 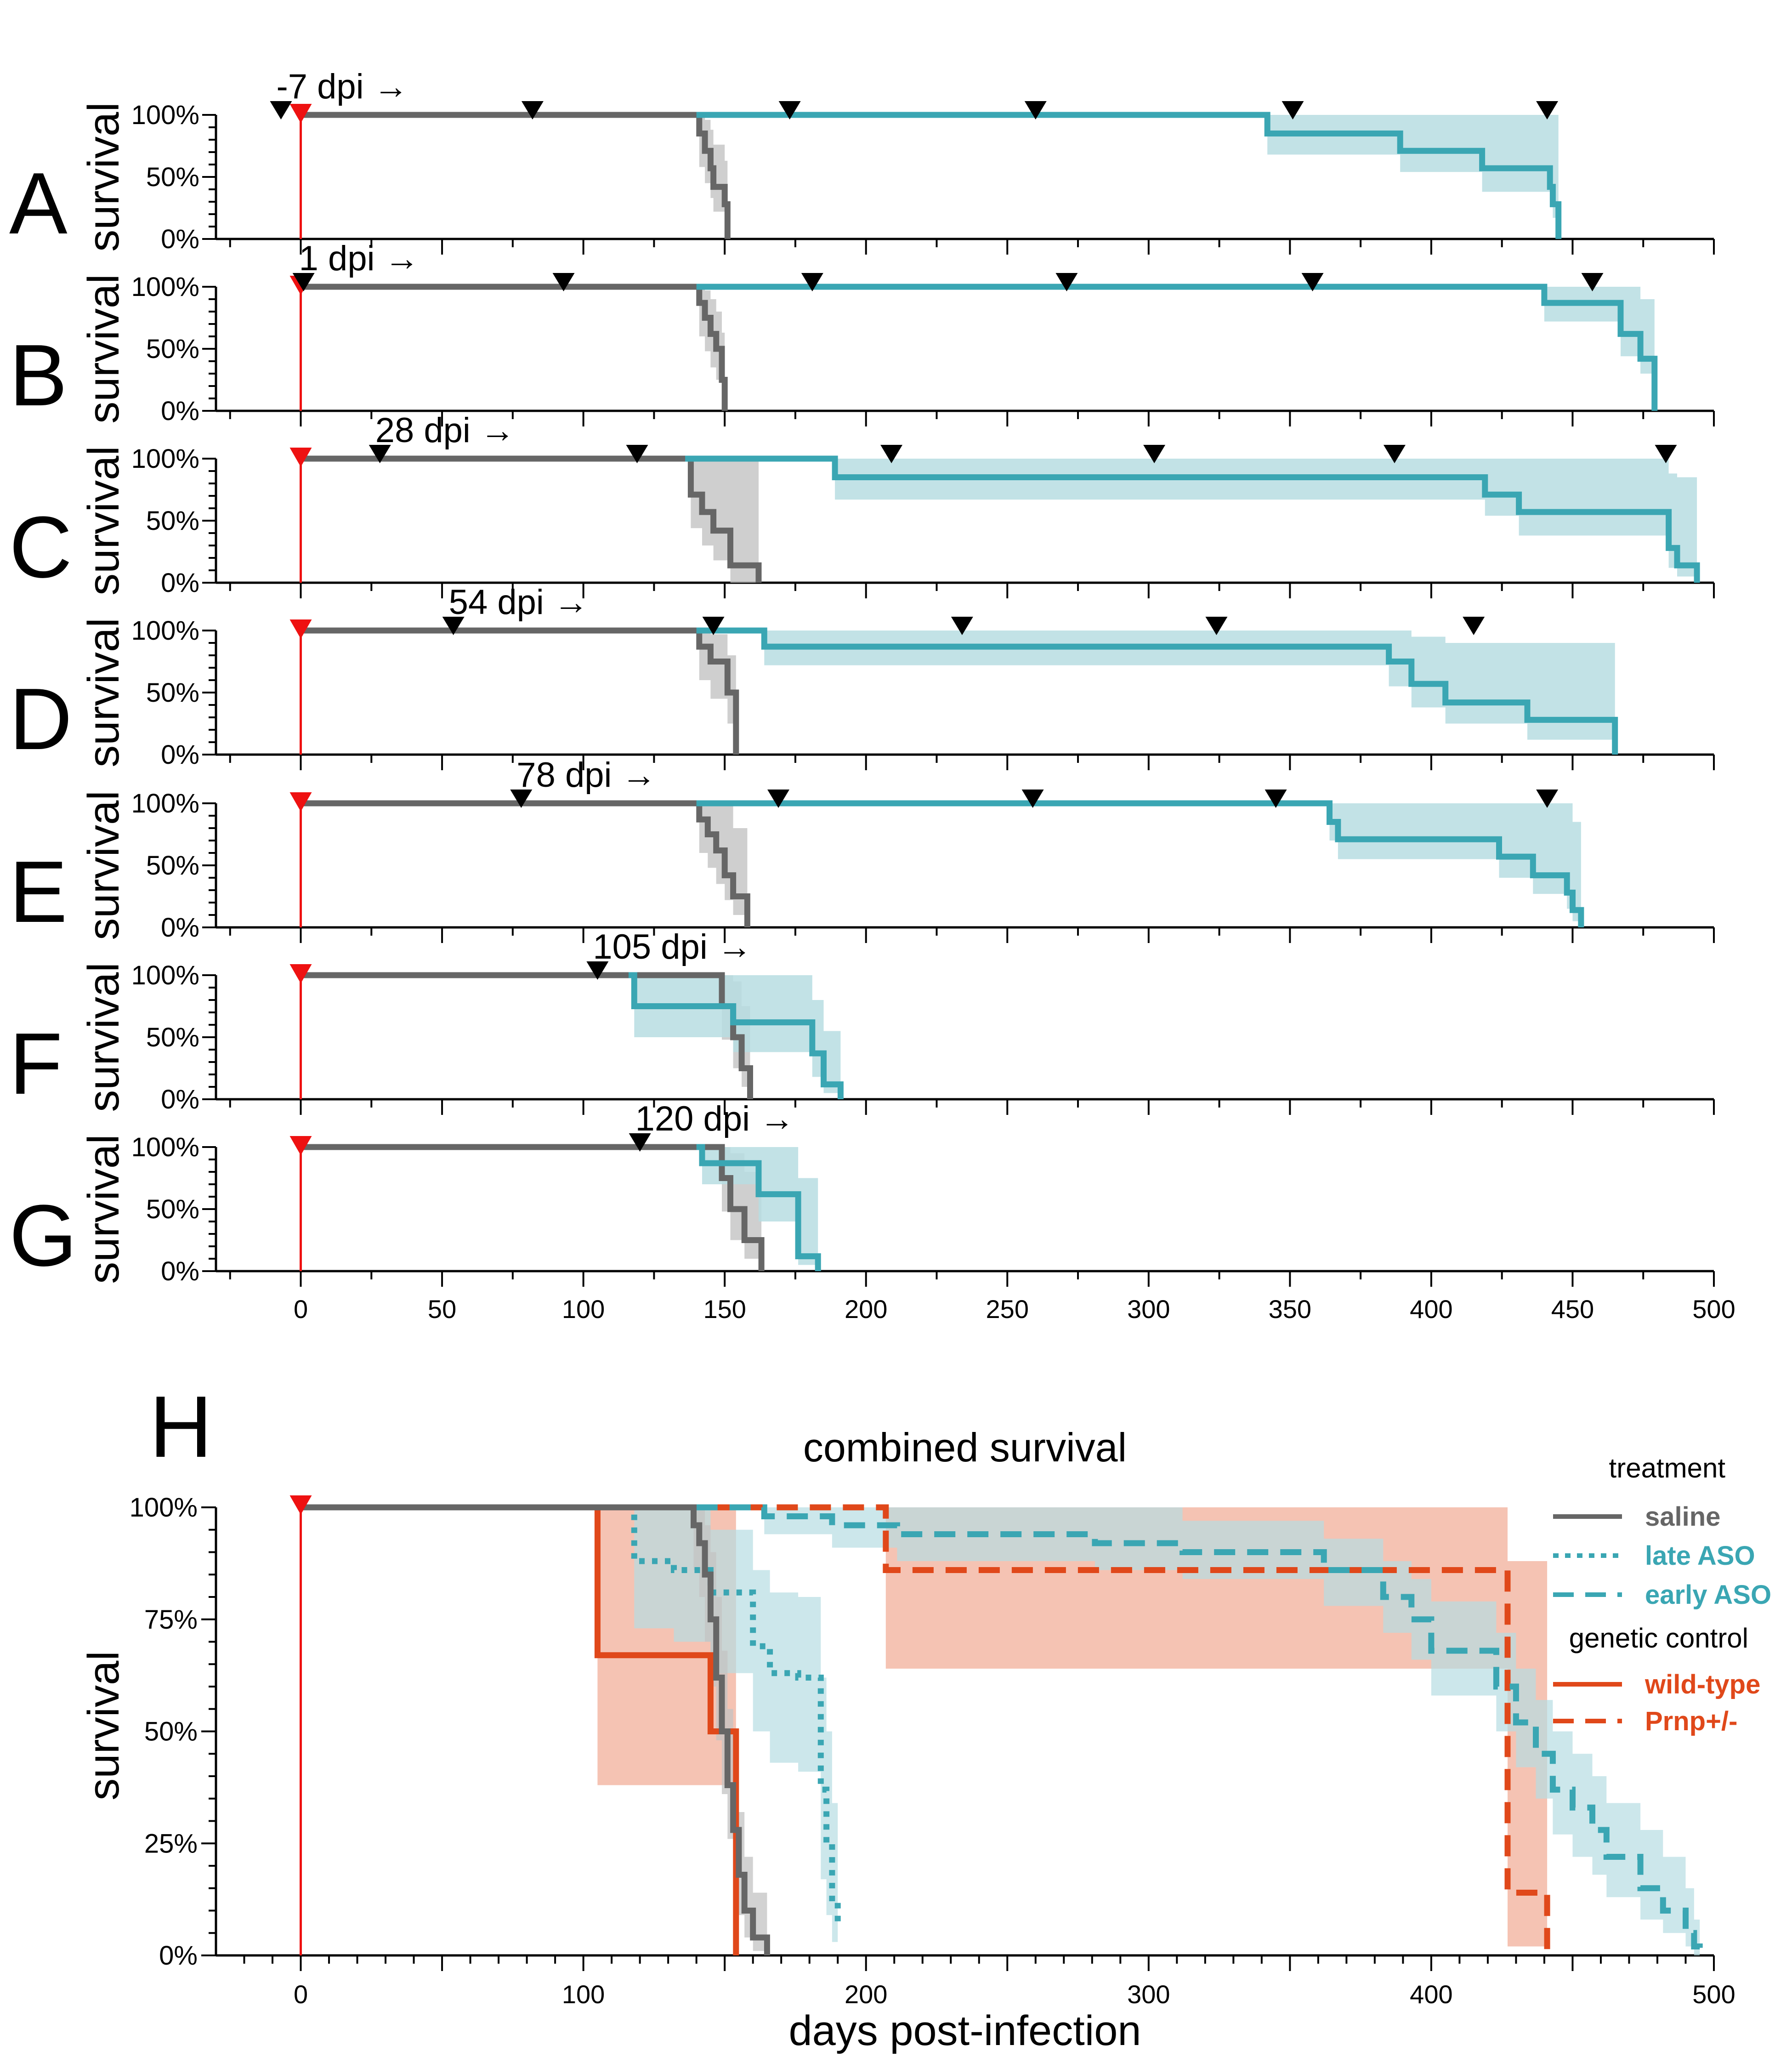 I want to click on aso-survival-line-b, so click(x=1177, y=347).